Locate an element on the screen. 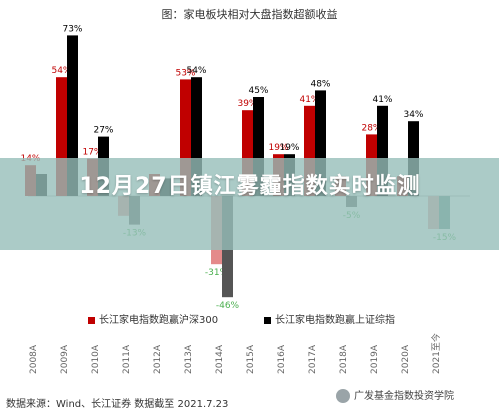  x-tick-label-2013A: 2013A is located at coordinates (189, 359).